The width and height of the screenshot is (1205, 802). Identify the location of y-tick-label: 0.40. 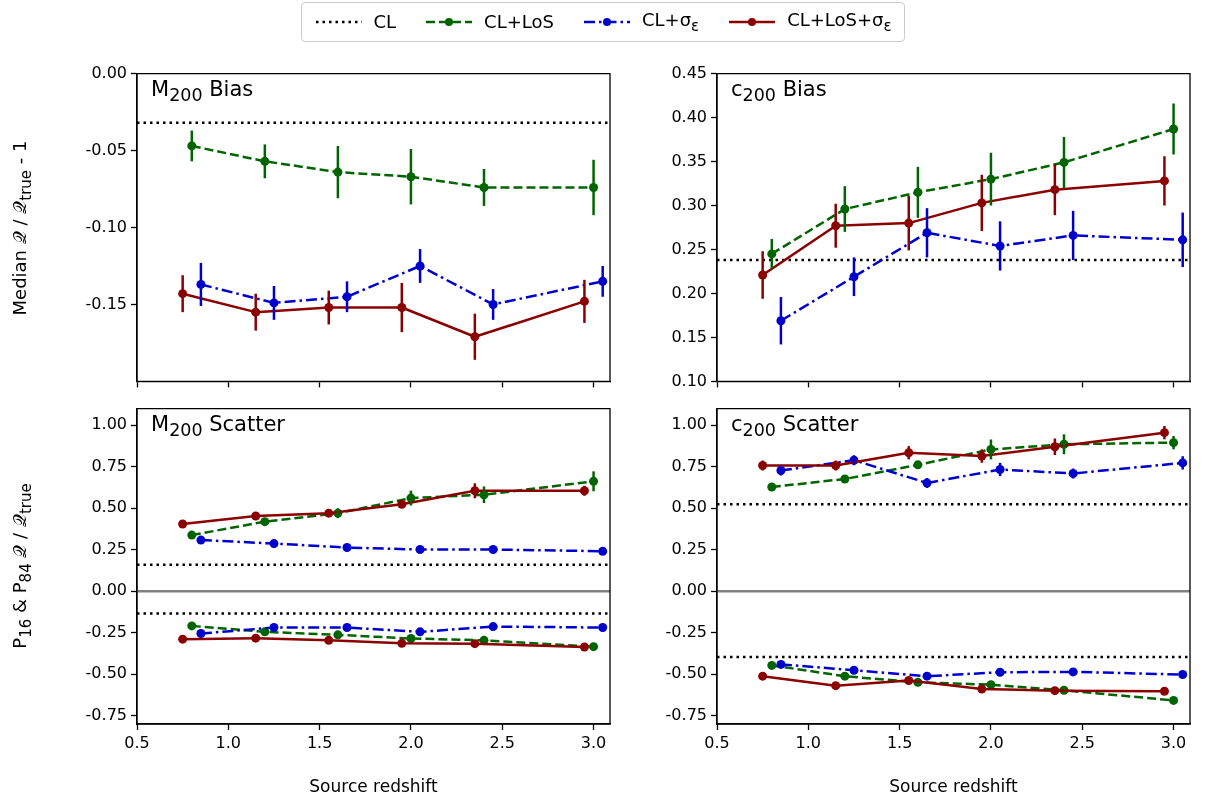
(689, 116).